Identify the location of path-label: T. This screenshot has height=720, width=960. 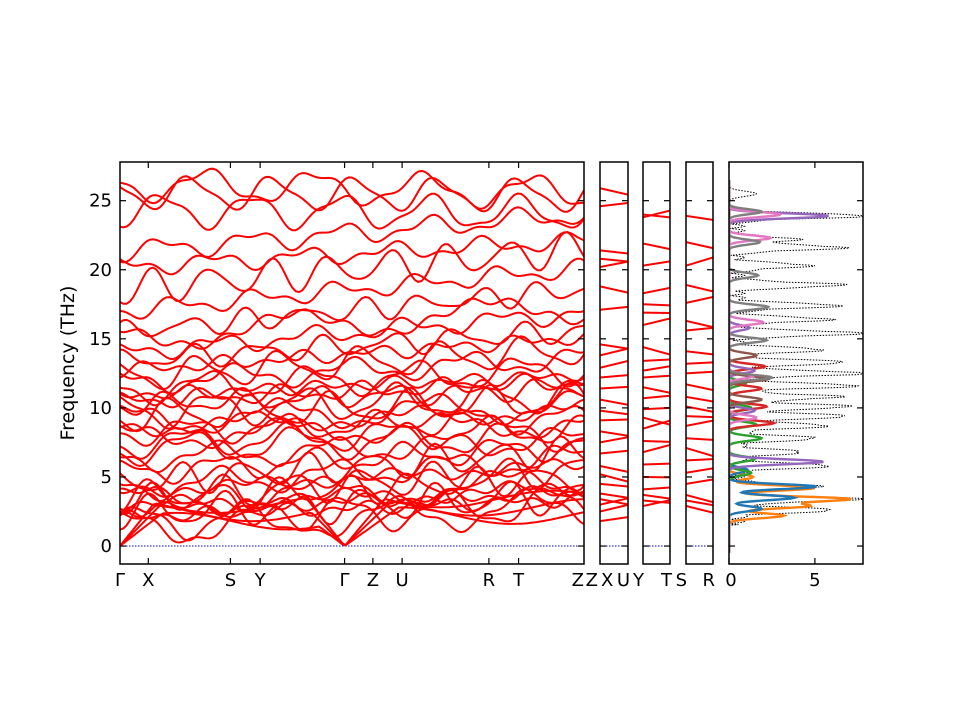
(518, 580).